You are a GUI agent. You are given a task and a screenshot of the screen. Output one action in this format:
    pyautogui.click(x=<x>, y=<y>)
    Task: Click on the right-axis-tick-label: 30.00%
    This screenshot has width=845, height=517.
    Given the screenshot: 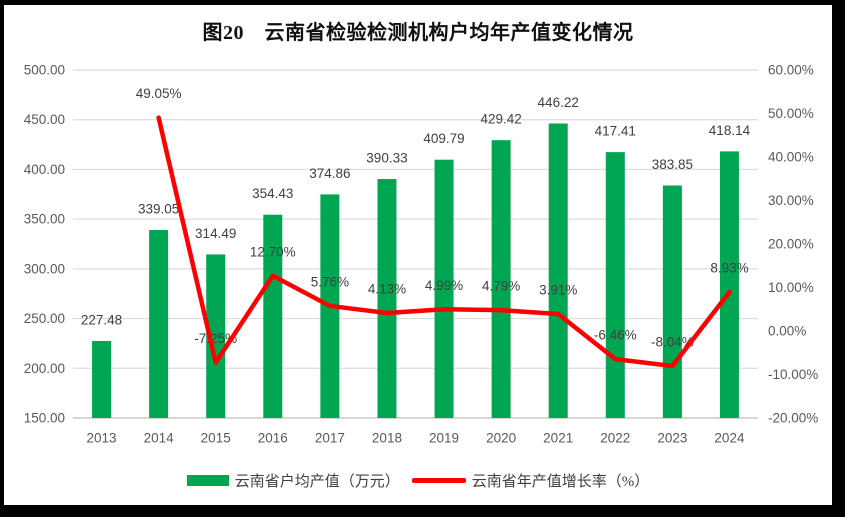 What is the action you would take?
    pyautogui.click(x=791, y=200)
    